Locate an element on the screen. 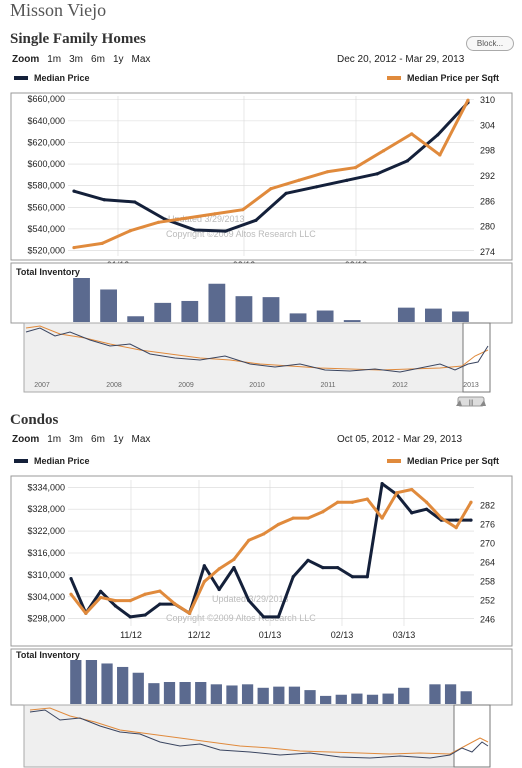 The height and width of the screenshot is (768, 522). y-tick-label-left: $334,000 is located at coordinates (46, 487).